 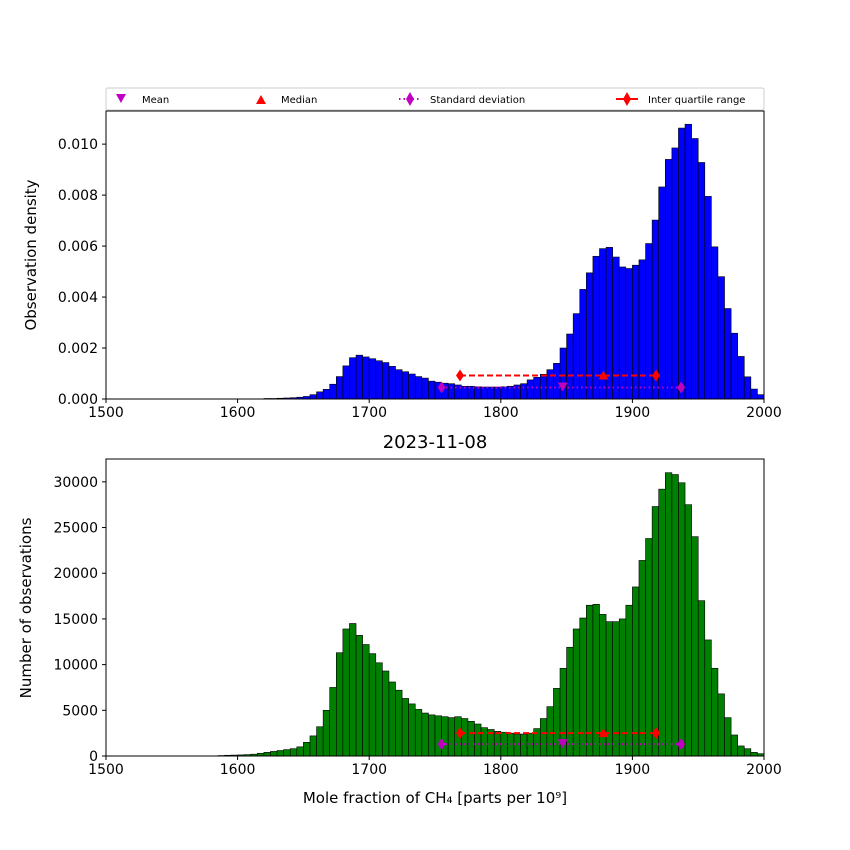 What do you see at coordinates (603, 733) in the screenshot?
I see `count-median-marker` at bounding box center [603, 733].